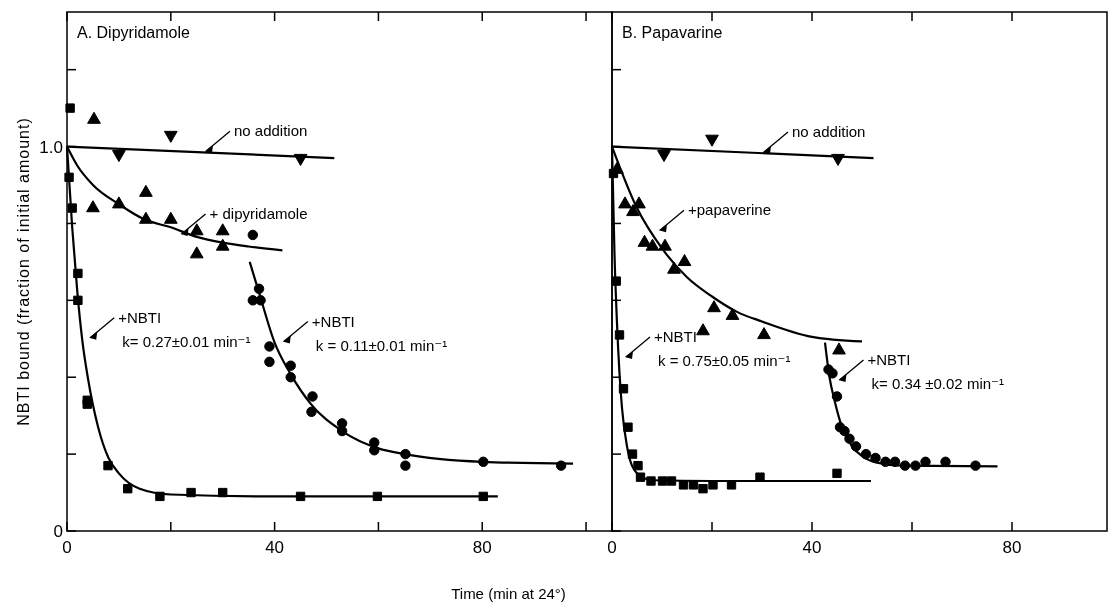 This screenshot has height=613, width=1117. Describe the element at coordinates (722, 348) in the screenshot. I see `annotation: +NBTI k = 0.75±0.05 min⁻¹` at that location.